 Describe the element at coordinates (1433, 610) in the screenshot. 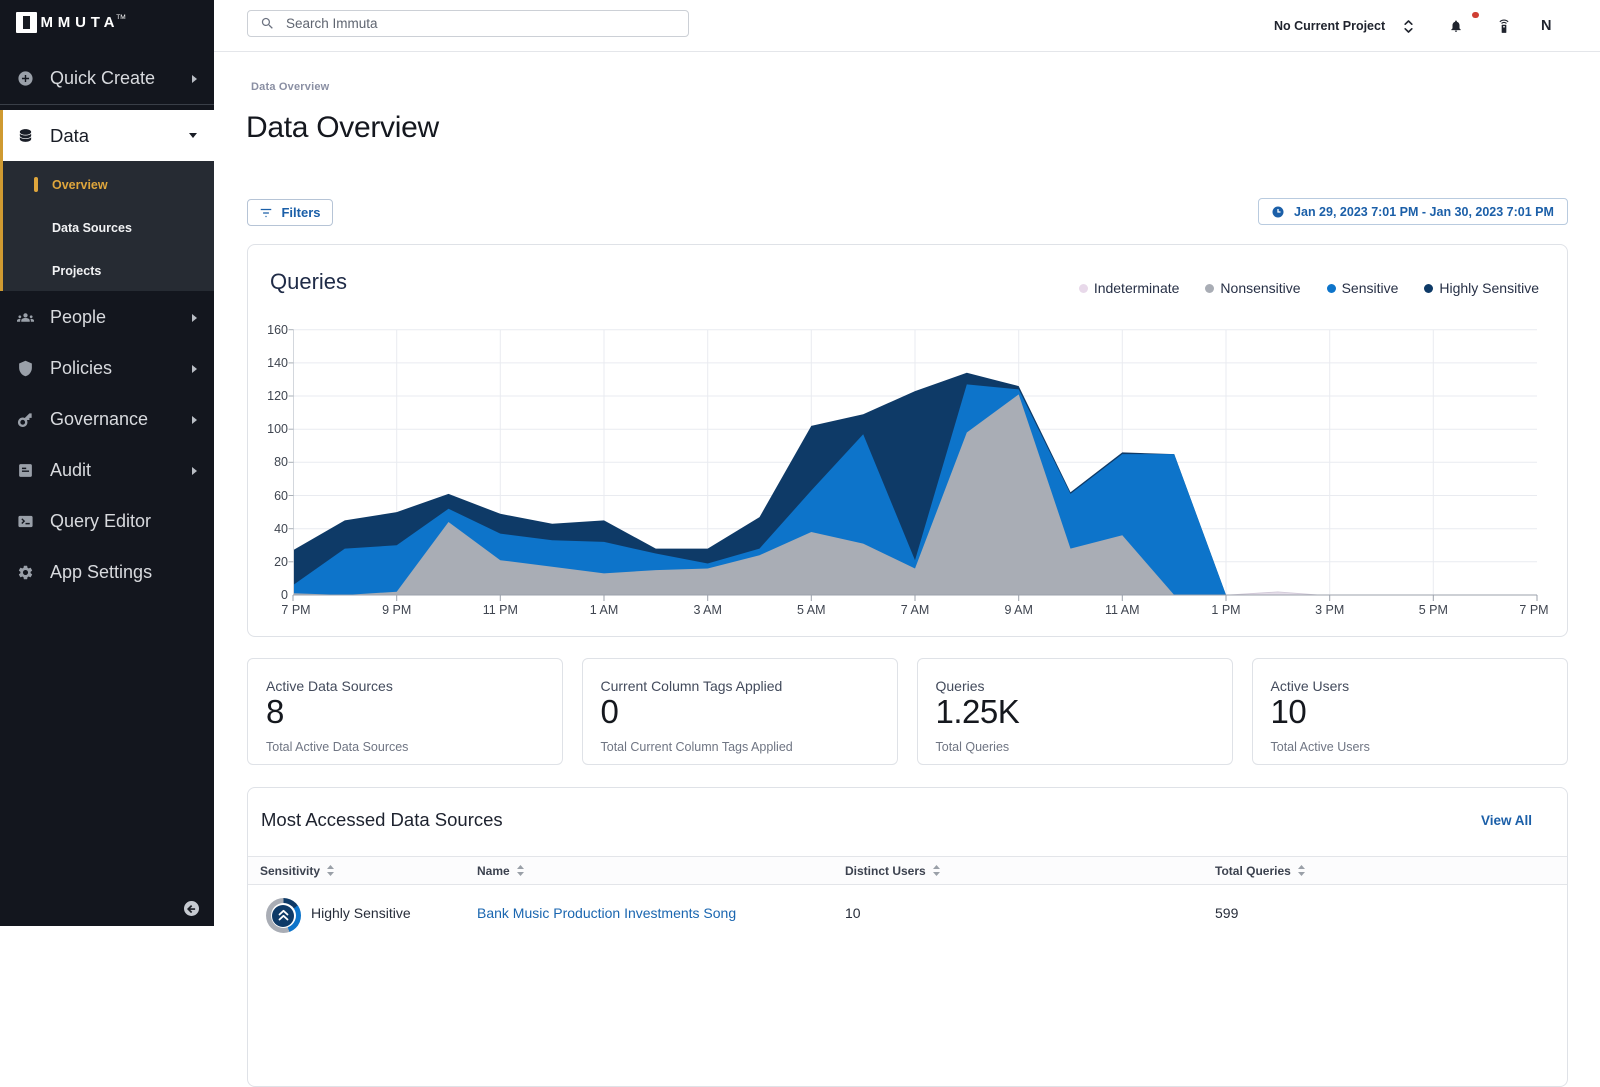

I see `svg-text: 5 PM` at that location.